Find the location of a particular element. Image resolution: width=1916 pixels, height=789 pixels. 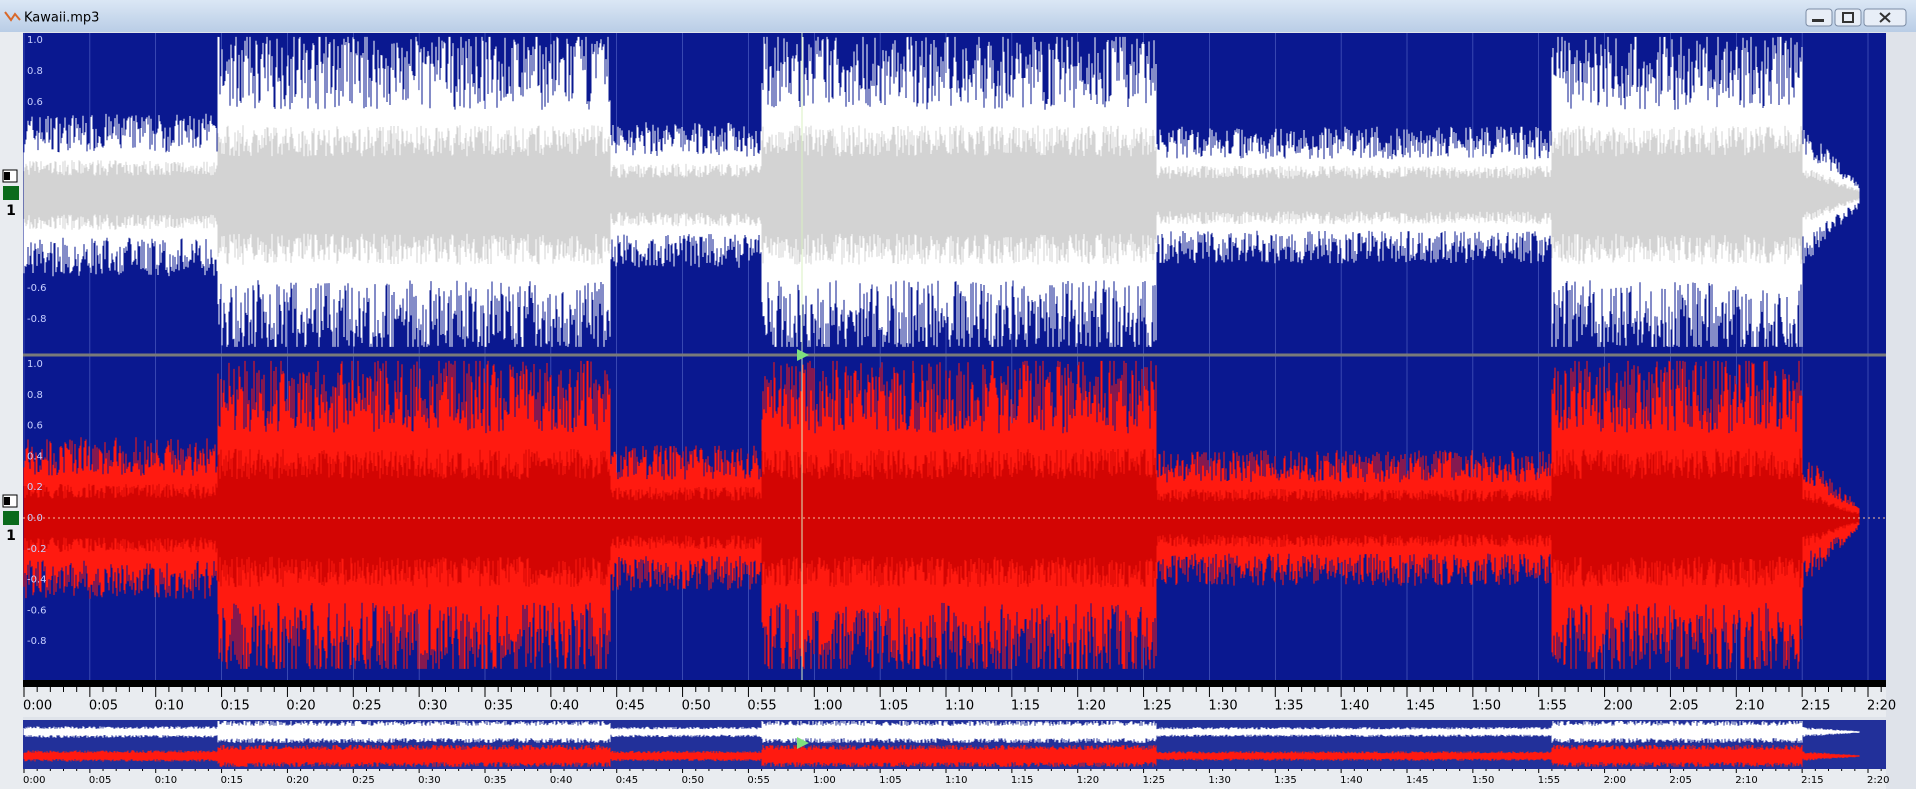

time-label: 0:05 is located at coordinates (103, 706).